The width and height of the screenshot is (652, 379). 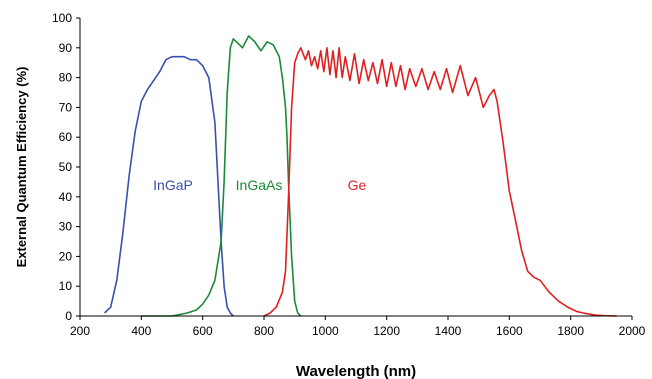 I want to click on series-label-ge: Ge, so click(x=357, y=185).